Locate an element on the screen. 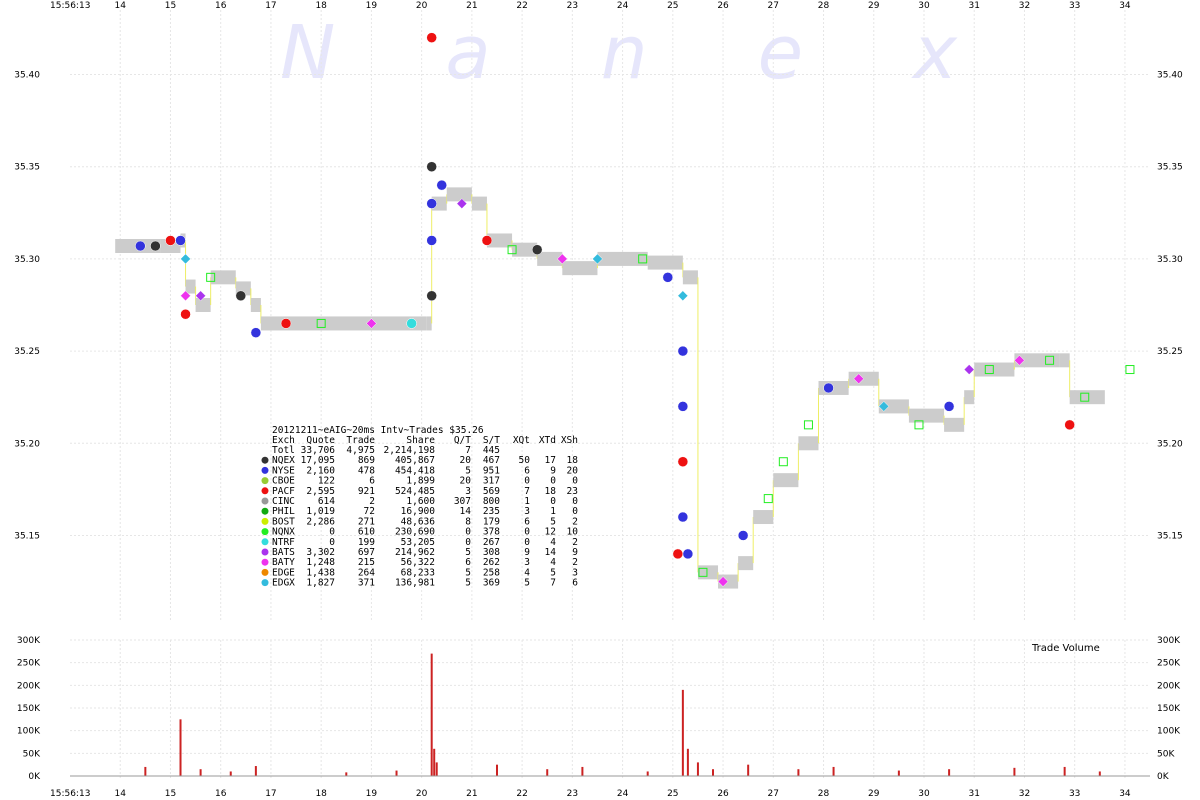 This screenshot has height=800, width=1200. volume-tick-label-left: 50K is located at coordinates (32, 754).